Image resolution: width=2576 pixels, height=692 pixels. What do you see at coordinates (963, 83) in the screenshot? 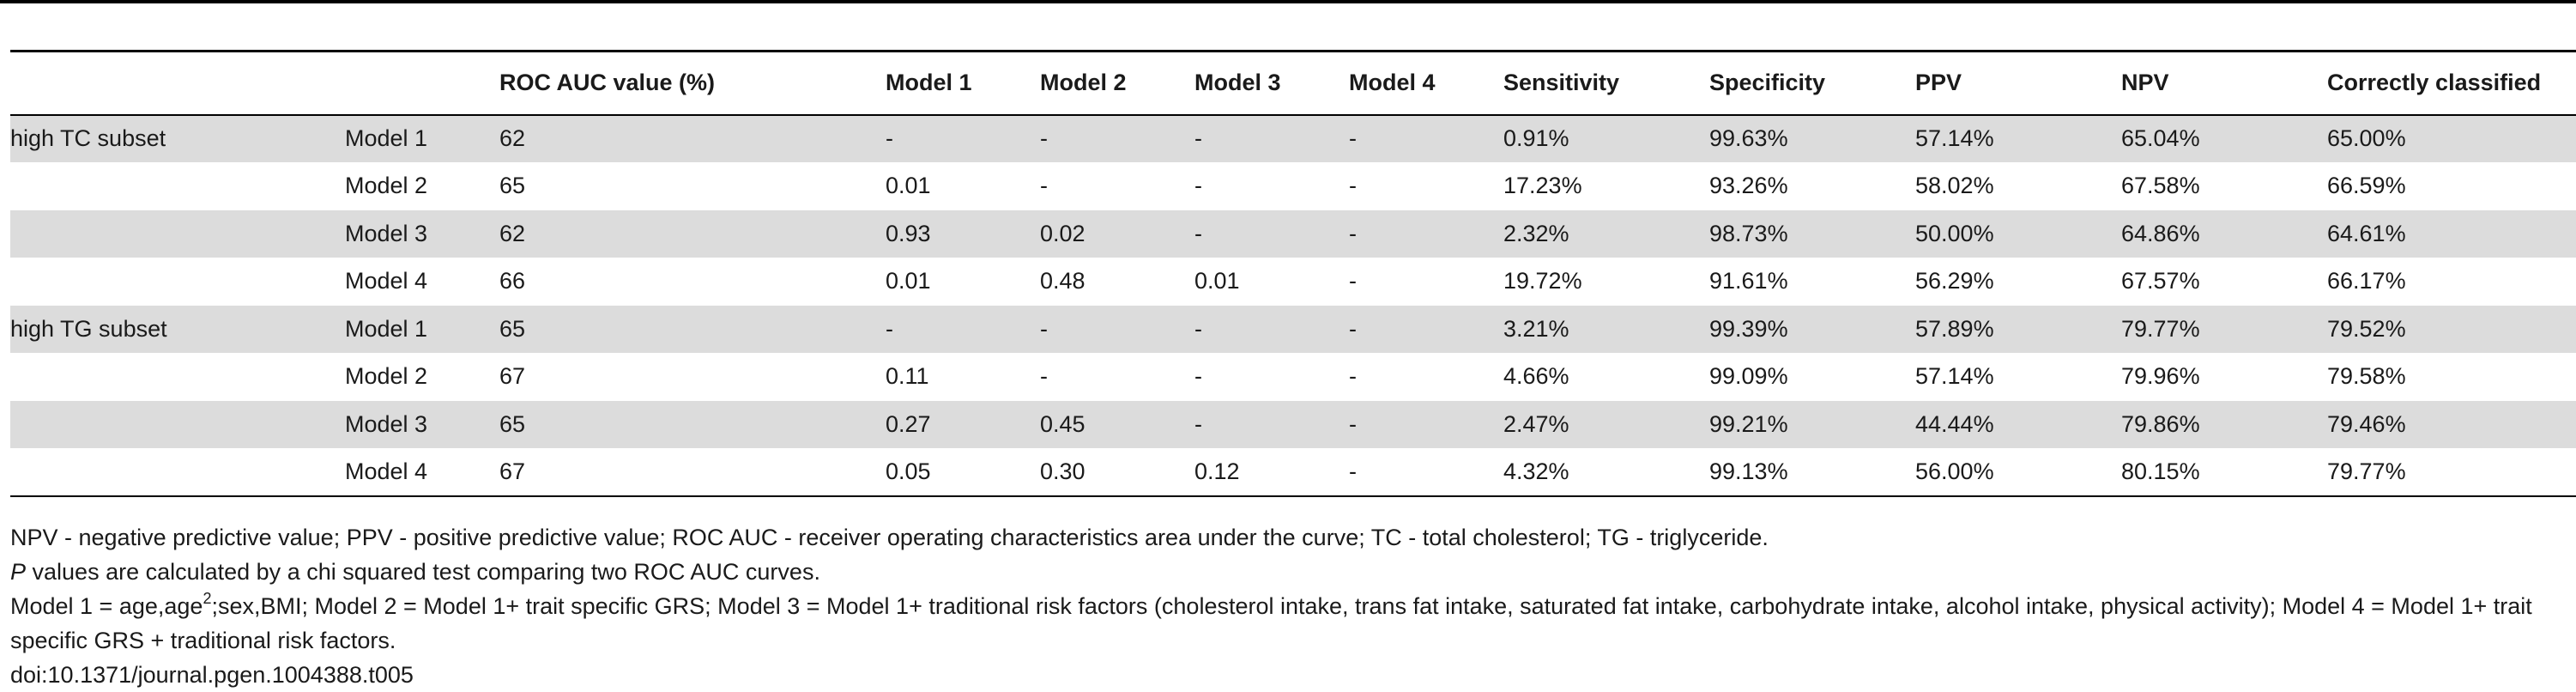
I see `header-model-1: Model 1` at bounding box center [963, 83].